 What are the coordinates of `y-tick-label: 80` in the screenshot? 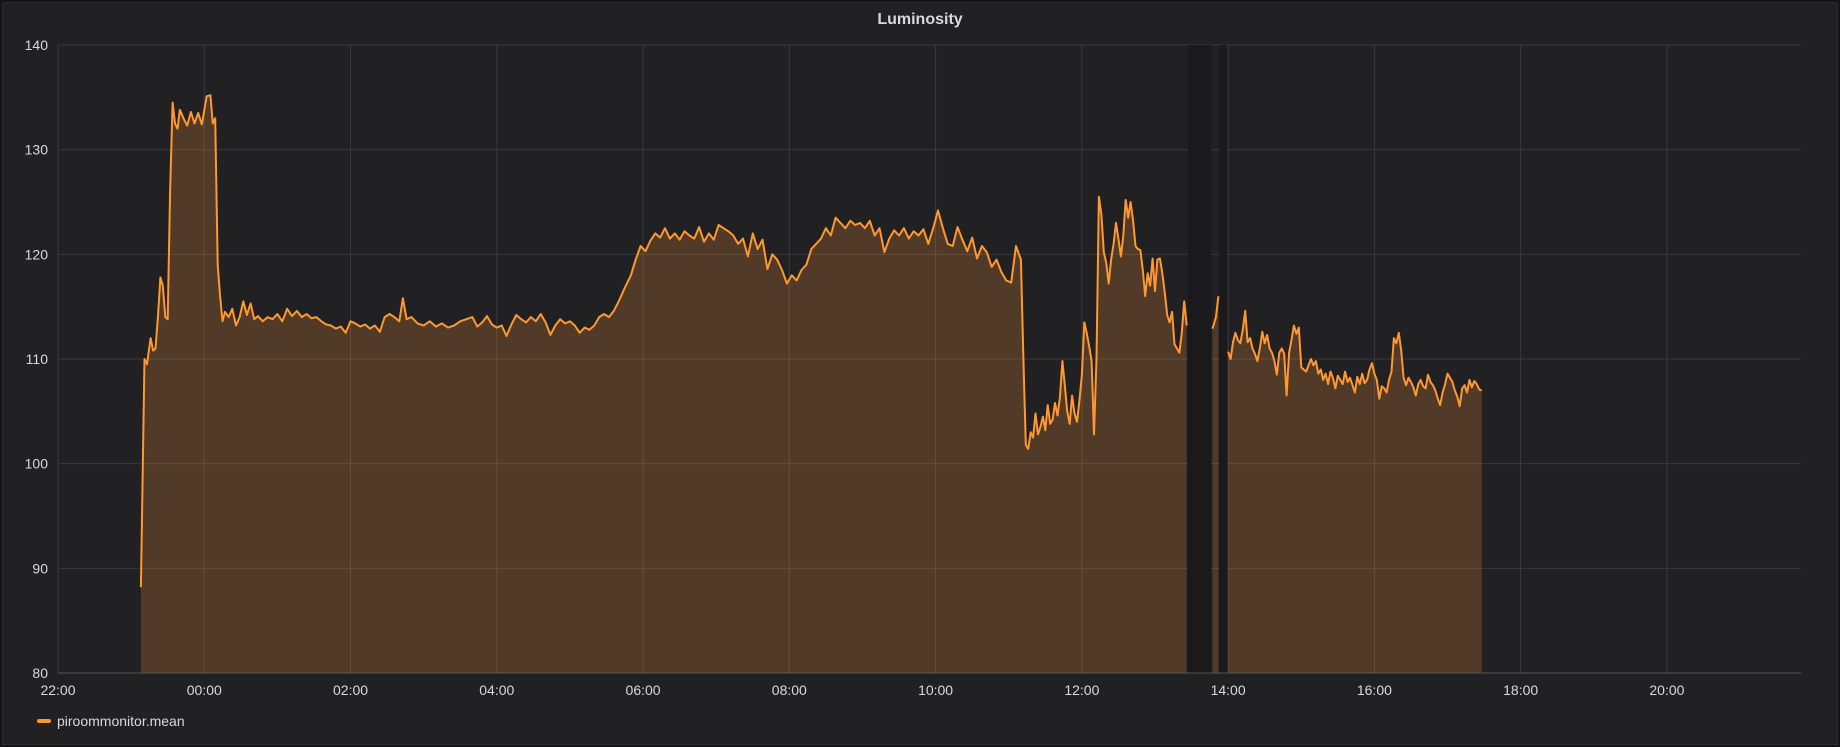 It's located at (40, 673).